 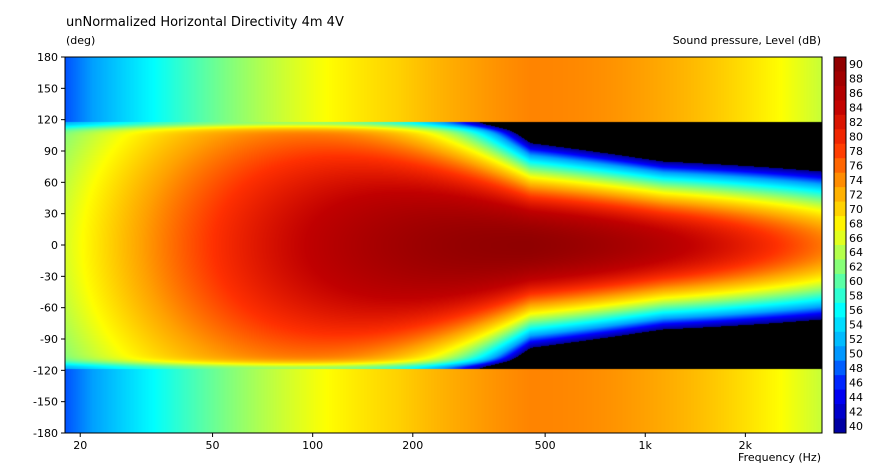 What do you see at coordinates (856, 267) in the screenshot?
I see `colorbar-tick-label: 62` at bounding box center [856, 267].